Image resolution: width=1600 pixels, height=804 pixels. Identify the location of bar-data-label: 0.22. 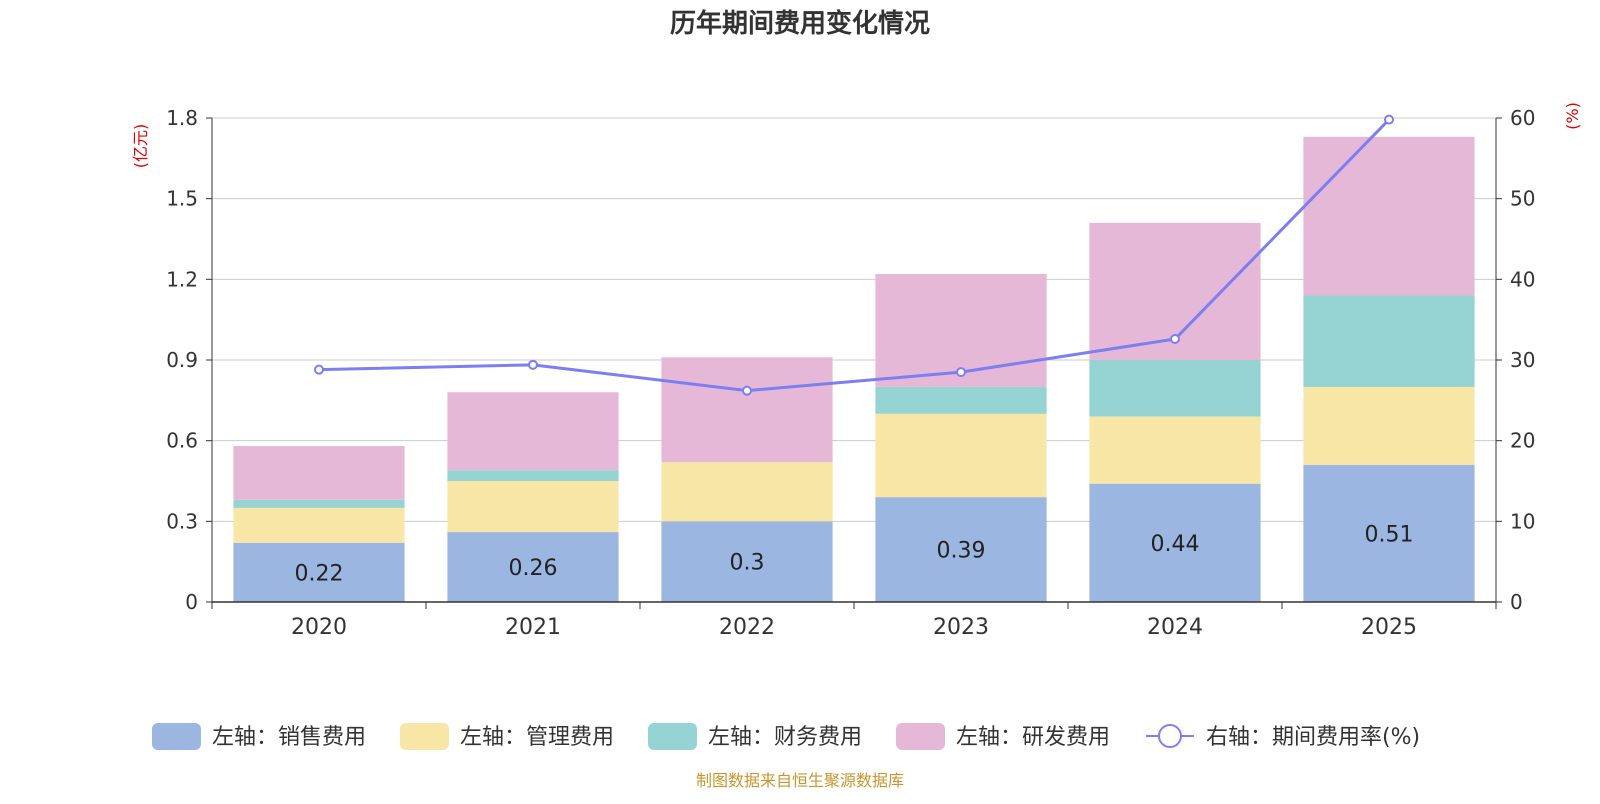
(319, 573).